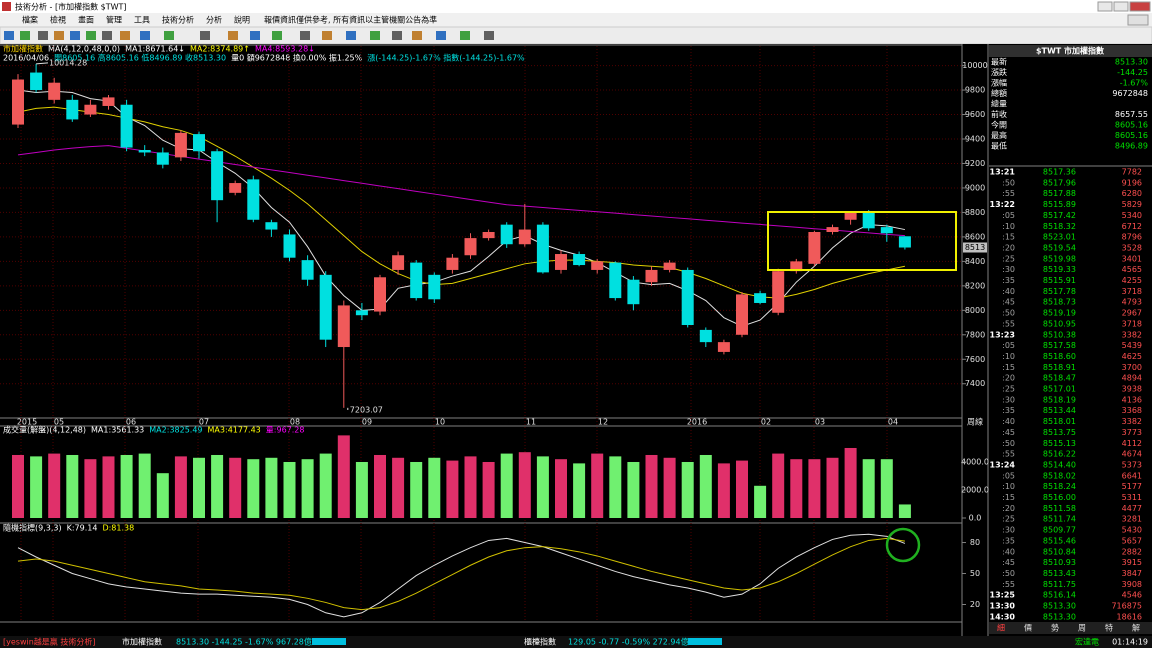 This screenshot has width=1152, height=648. What do you see at coordinates (975, 114) in the screenshot?
I see `y-tick-label: 9600` at bounding box center [975, 114].